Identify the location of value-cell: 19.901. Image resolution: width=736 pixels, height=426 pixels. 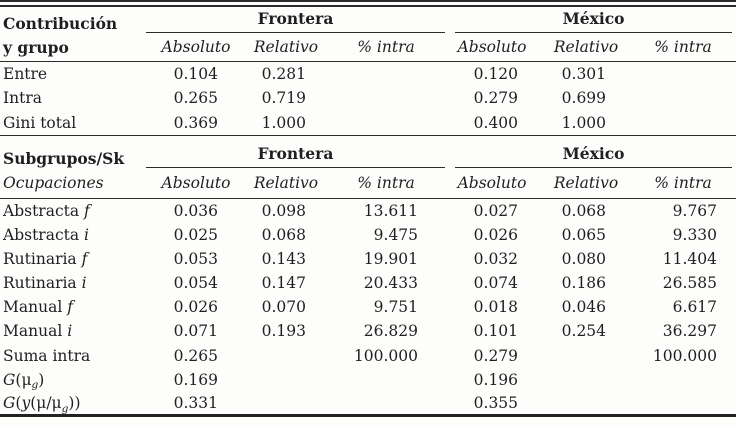
(391, 258).